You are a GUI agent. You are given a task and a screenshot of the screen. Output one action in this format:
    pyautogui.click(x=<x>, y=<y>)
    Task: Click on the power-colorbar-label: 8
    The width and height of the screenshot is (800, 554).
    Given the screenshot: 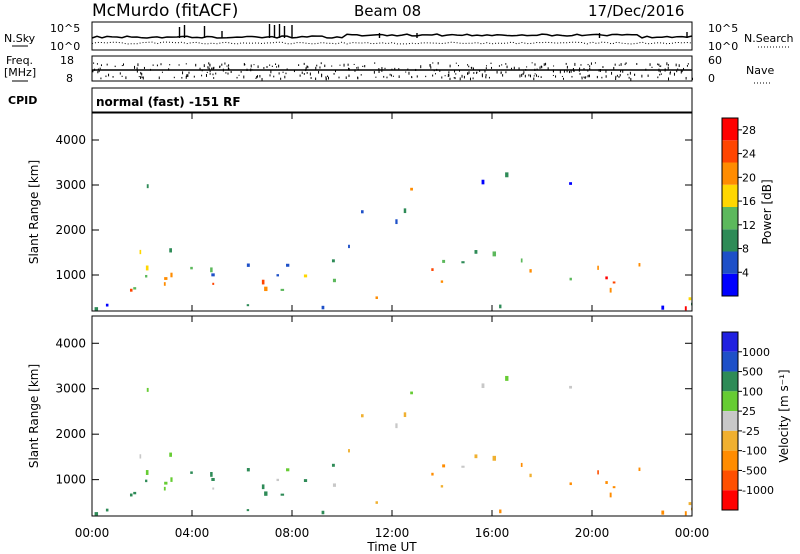 What is the action you would take?
    pyautogui.click(x=745, y=249)
    